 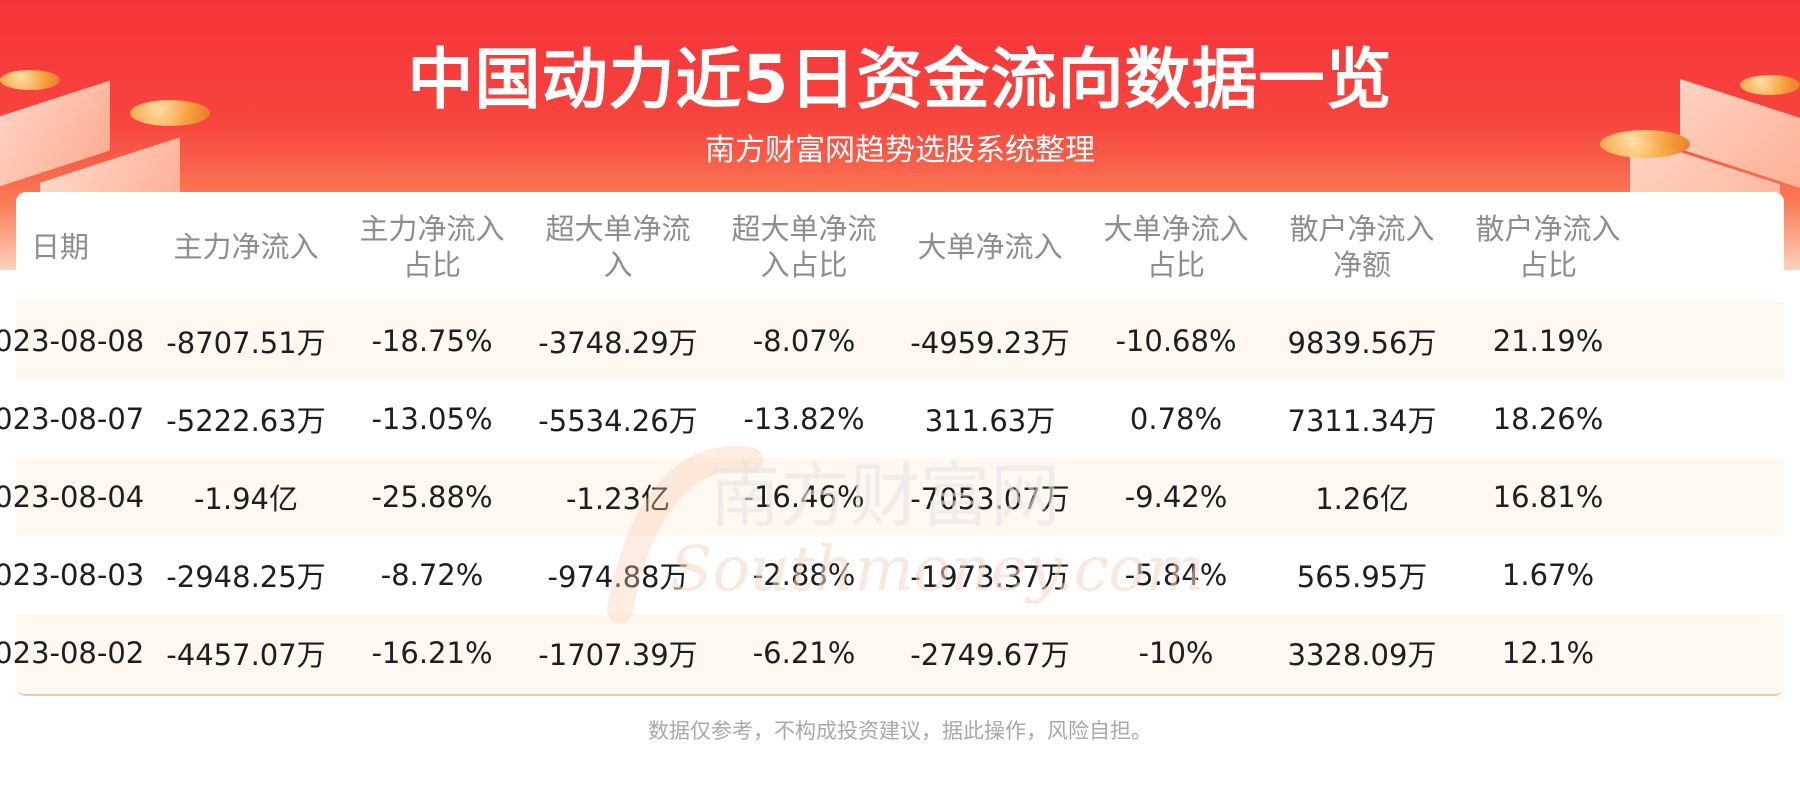 I want to click on column-header: 散户净流入 占比, so click(x=1548, y=247).